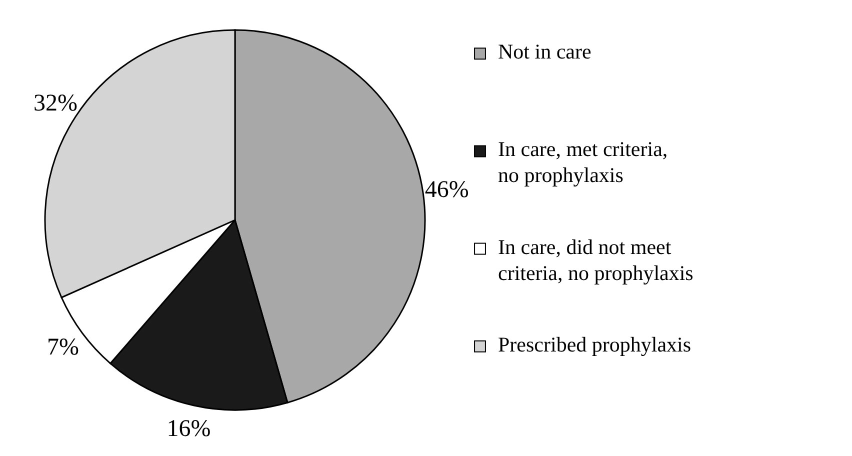 The height and width of the screenshot is (456, 852). What do you see at coordinates (55, 103) in the screenshot?
I see `data-label: 32%` at bounding box center [55, 103].